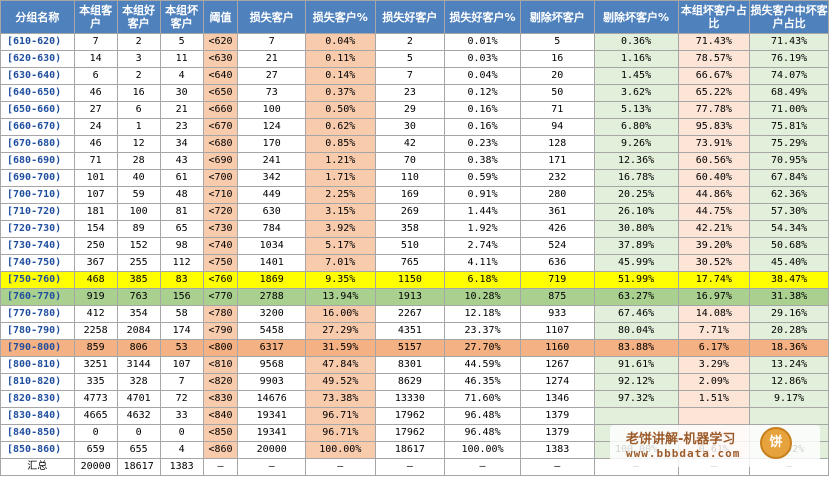 Image resolution: width=829 pixels, height=485 pixels. What do you see at coordinates (181, 144) in the screenshot?
I see `table-cell: 34` at bounding box center [181, 144].